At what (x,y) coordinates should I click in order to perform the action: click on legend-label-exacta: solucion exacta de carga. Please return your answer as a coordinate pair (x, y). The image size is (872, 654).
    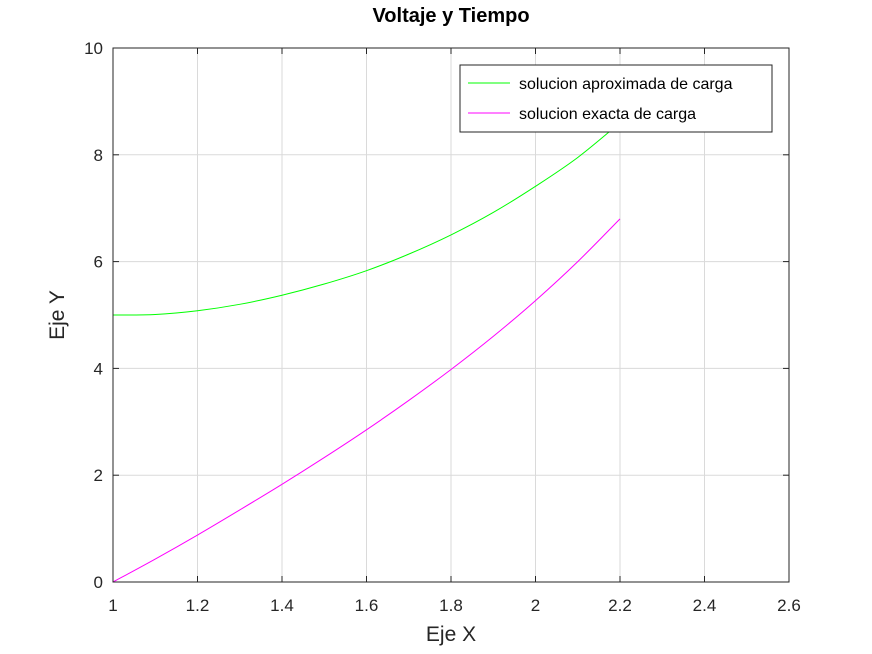
    Looking at the image, I should click on (607, 114).